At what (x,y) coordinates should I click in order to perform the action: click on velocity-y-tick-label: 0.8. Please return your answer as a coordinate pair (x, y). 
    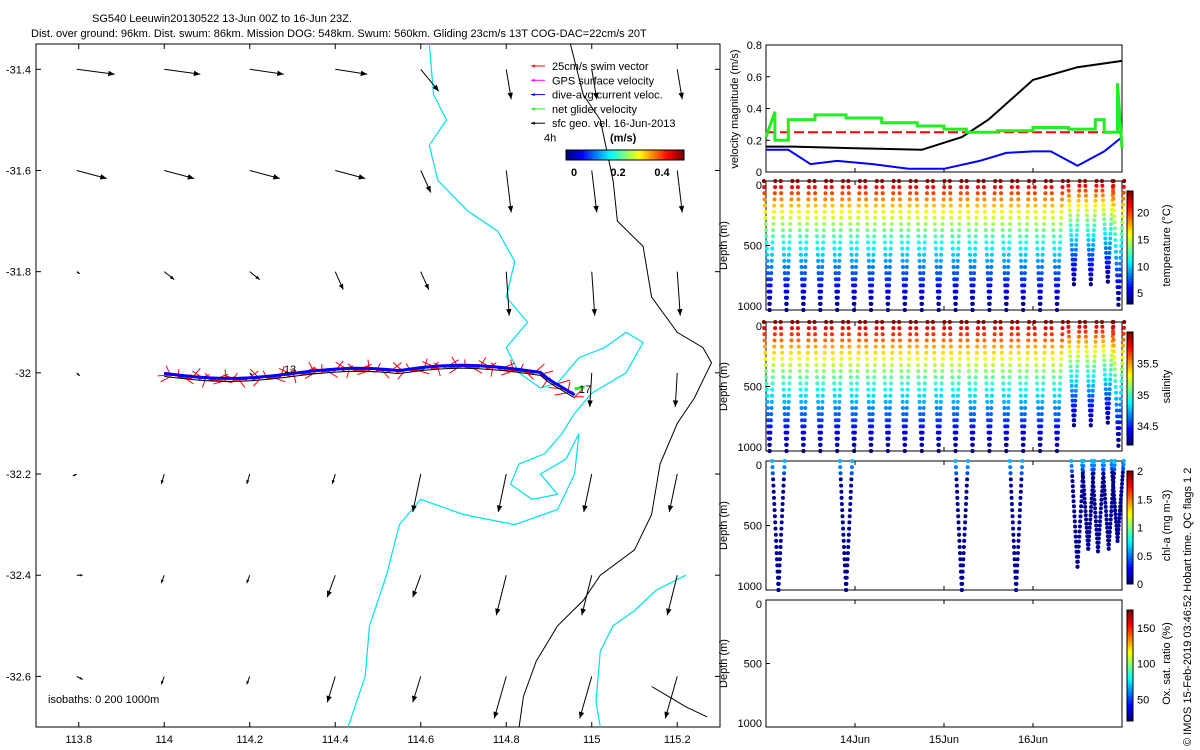
    Looking at the image, I should click on (754, 46).